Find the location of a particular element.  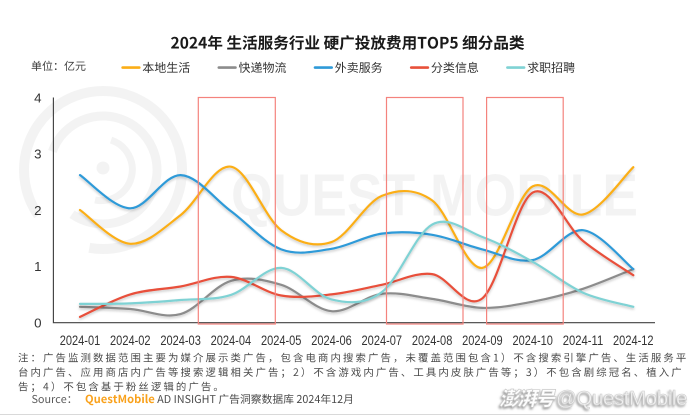

svg-text: 4 is located at coordinates (37, 97).